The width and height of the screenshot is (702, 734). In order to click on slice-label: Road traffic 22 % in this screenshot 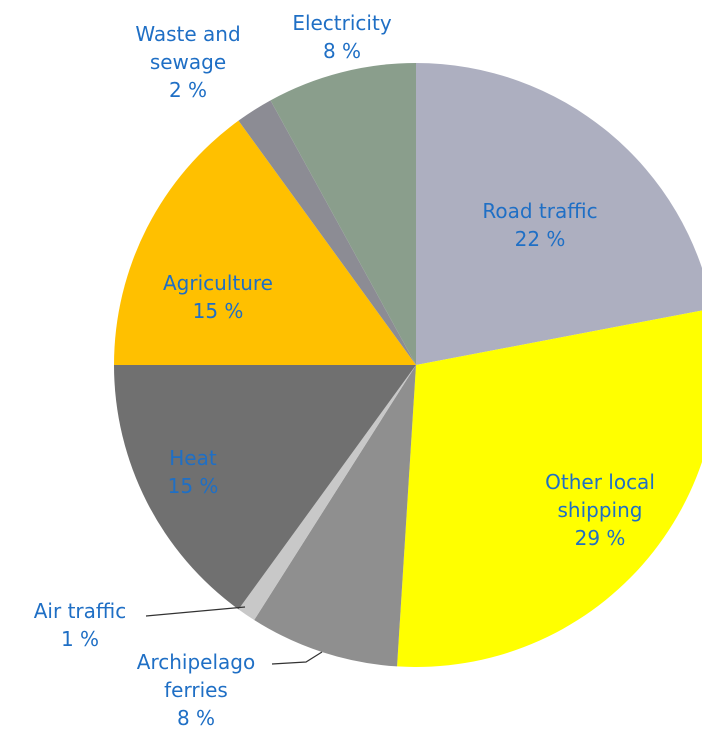, I will do `click(540, 225)`.